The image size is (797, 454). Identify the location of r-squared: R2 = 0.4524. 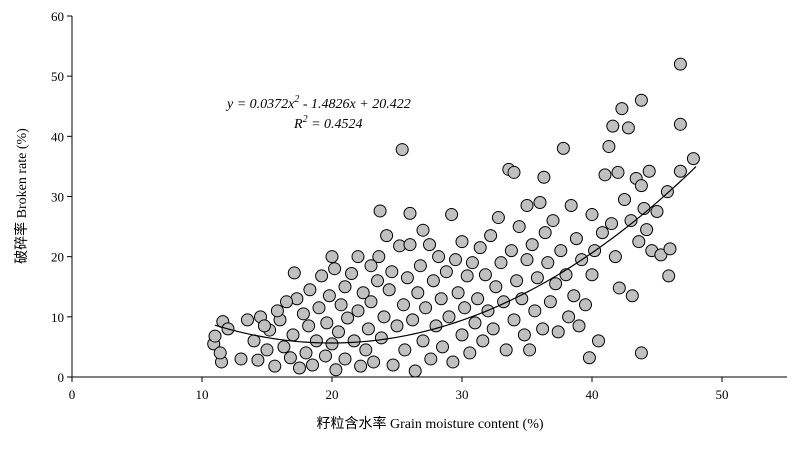
(328, 123).